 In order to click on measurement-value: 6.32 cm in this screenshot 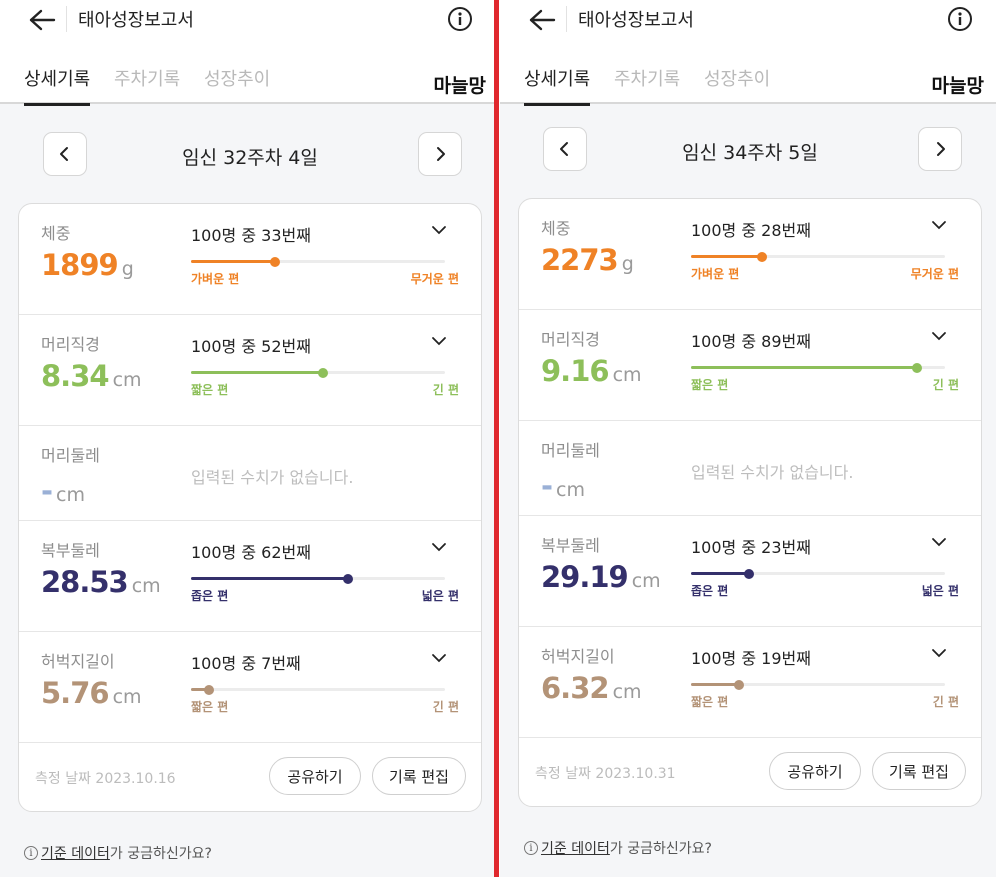, I will do `click(591, 688)`.